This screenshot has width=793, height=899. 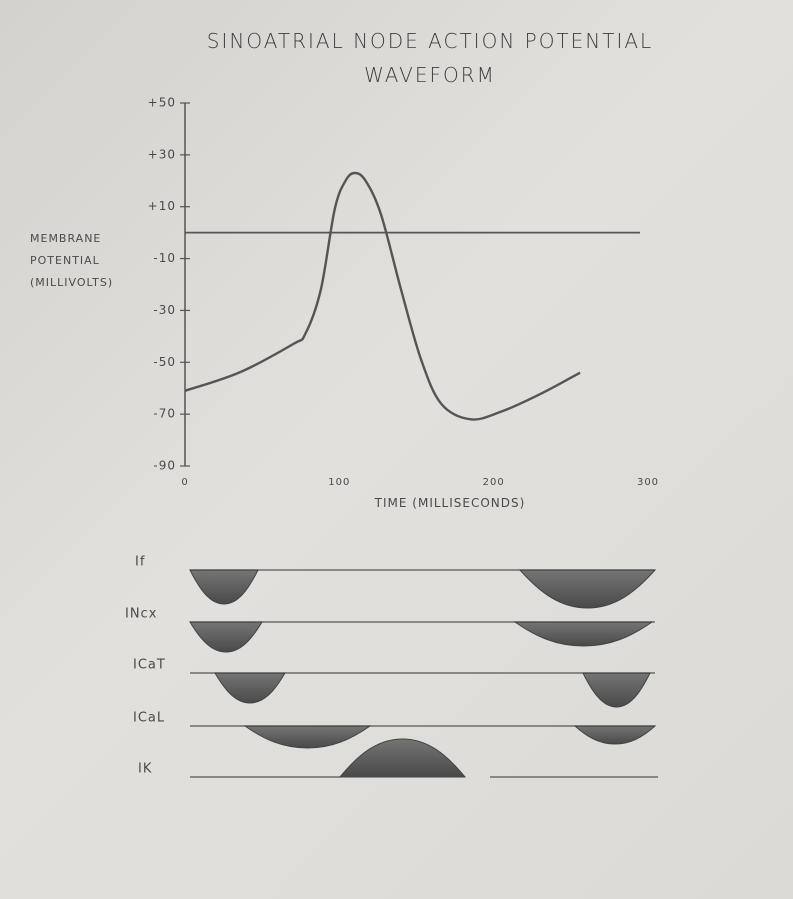 I want to click on y-tick-label: -90, so click(x=164, y=466).